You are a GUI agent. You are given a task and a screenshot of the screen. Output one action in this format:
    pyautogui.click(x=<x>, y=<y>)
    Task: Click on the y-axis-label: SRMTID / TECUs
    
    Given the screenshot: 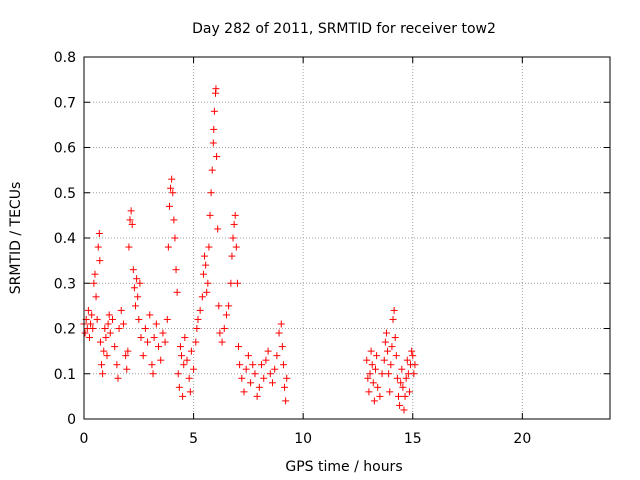 What is the action you would take?
    pyautogui.click(x=16, y=238)
    